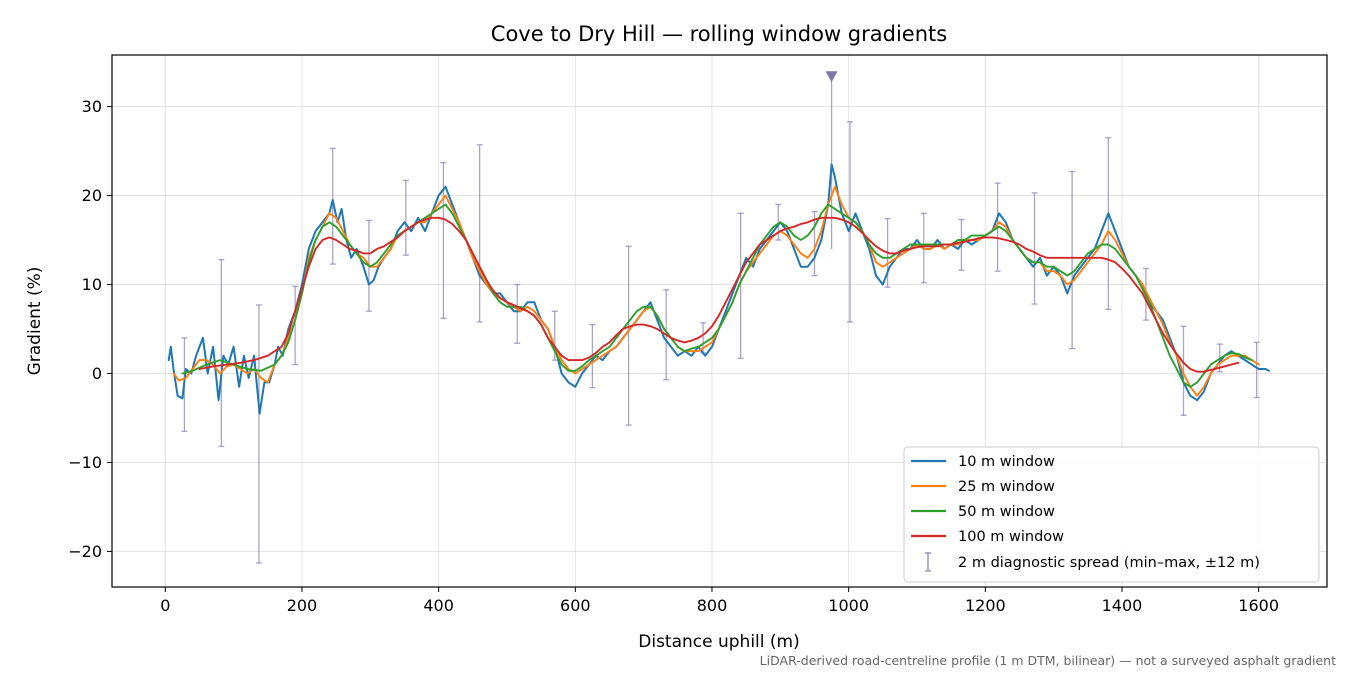  Describe the element at coordinates (85, 462) in the screenshot. I see `y-tick-label: −10` at that location.